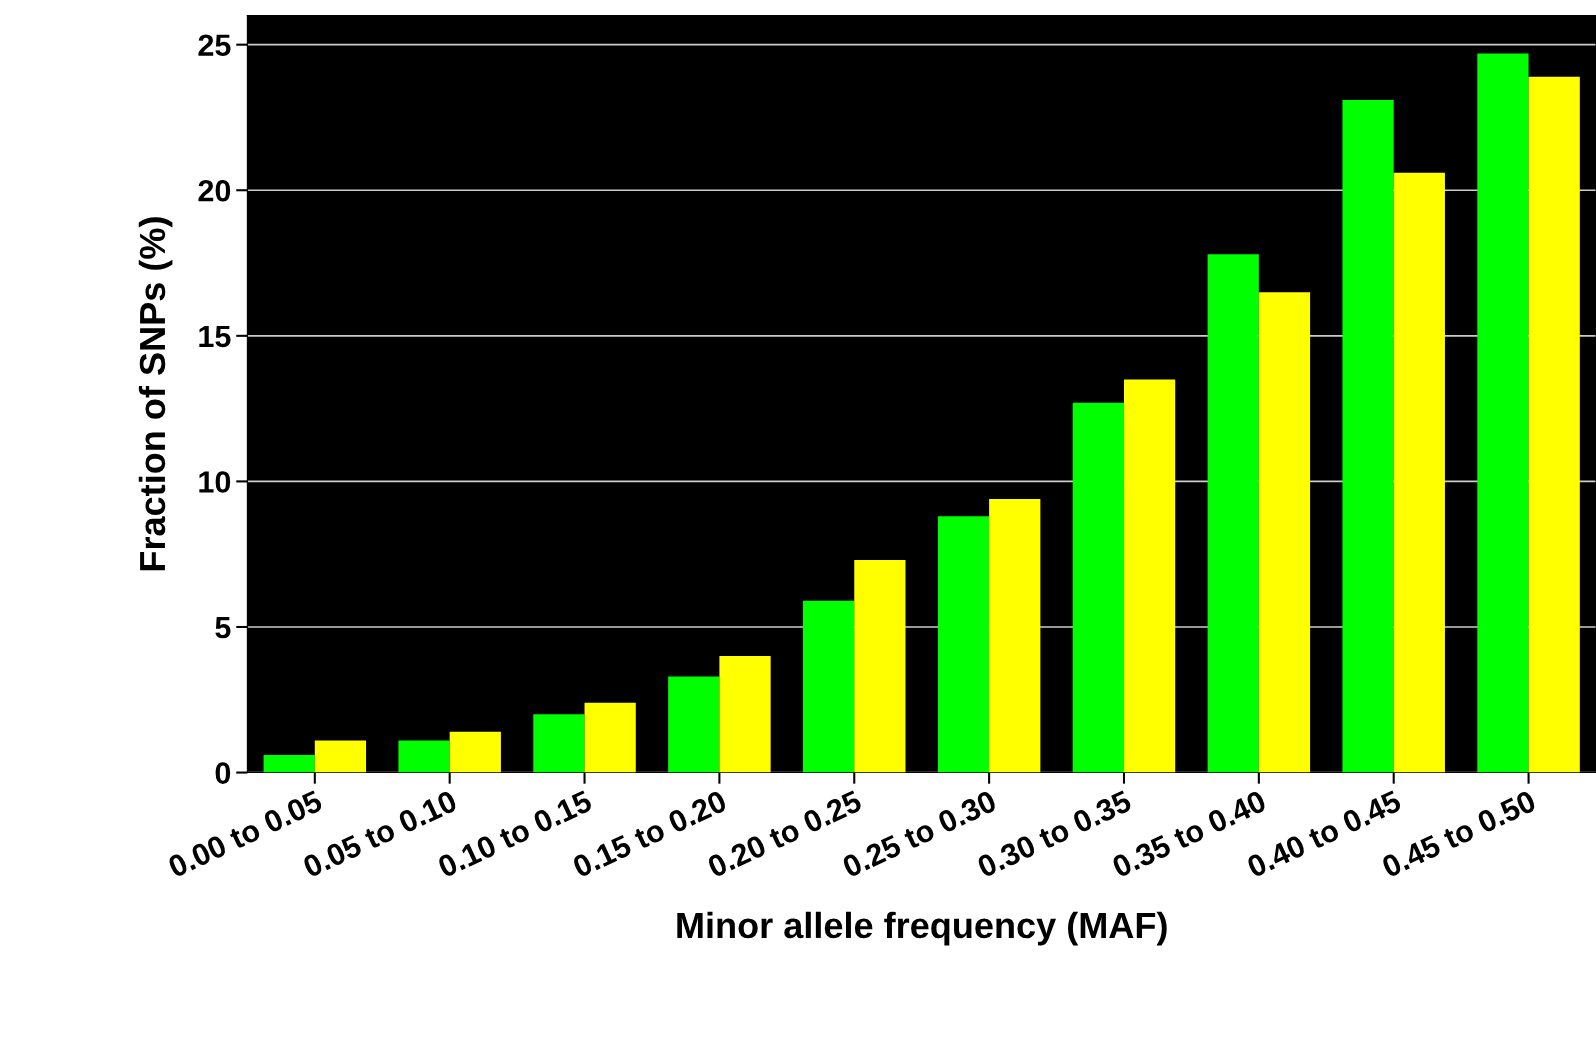  I want to click on y-tick-label: 10, so click(215, 482).